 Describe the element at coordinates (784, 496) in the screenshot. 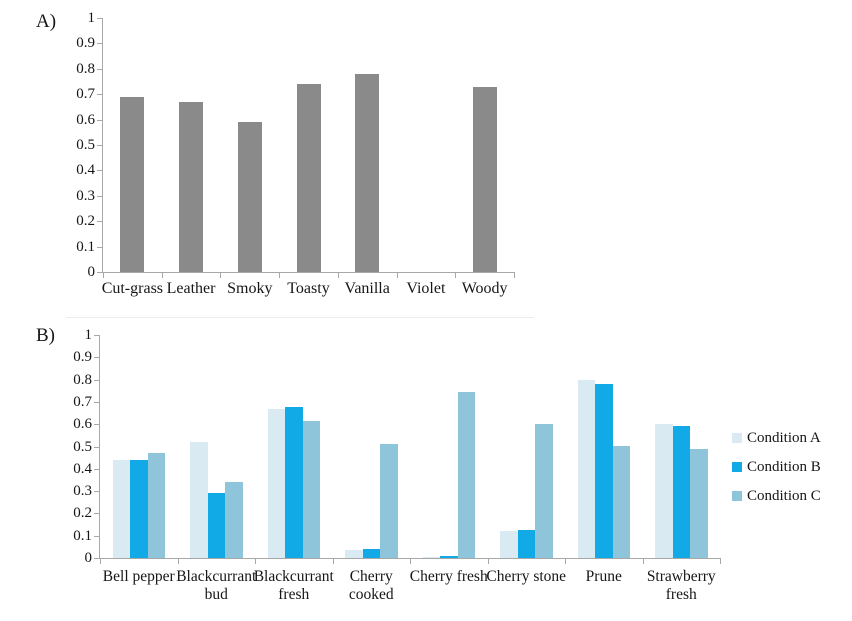

I see `legend-label: Condition C` at that location.